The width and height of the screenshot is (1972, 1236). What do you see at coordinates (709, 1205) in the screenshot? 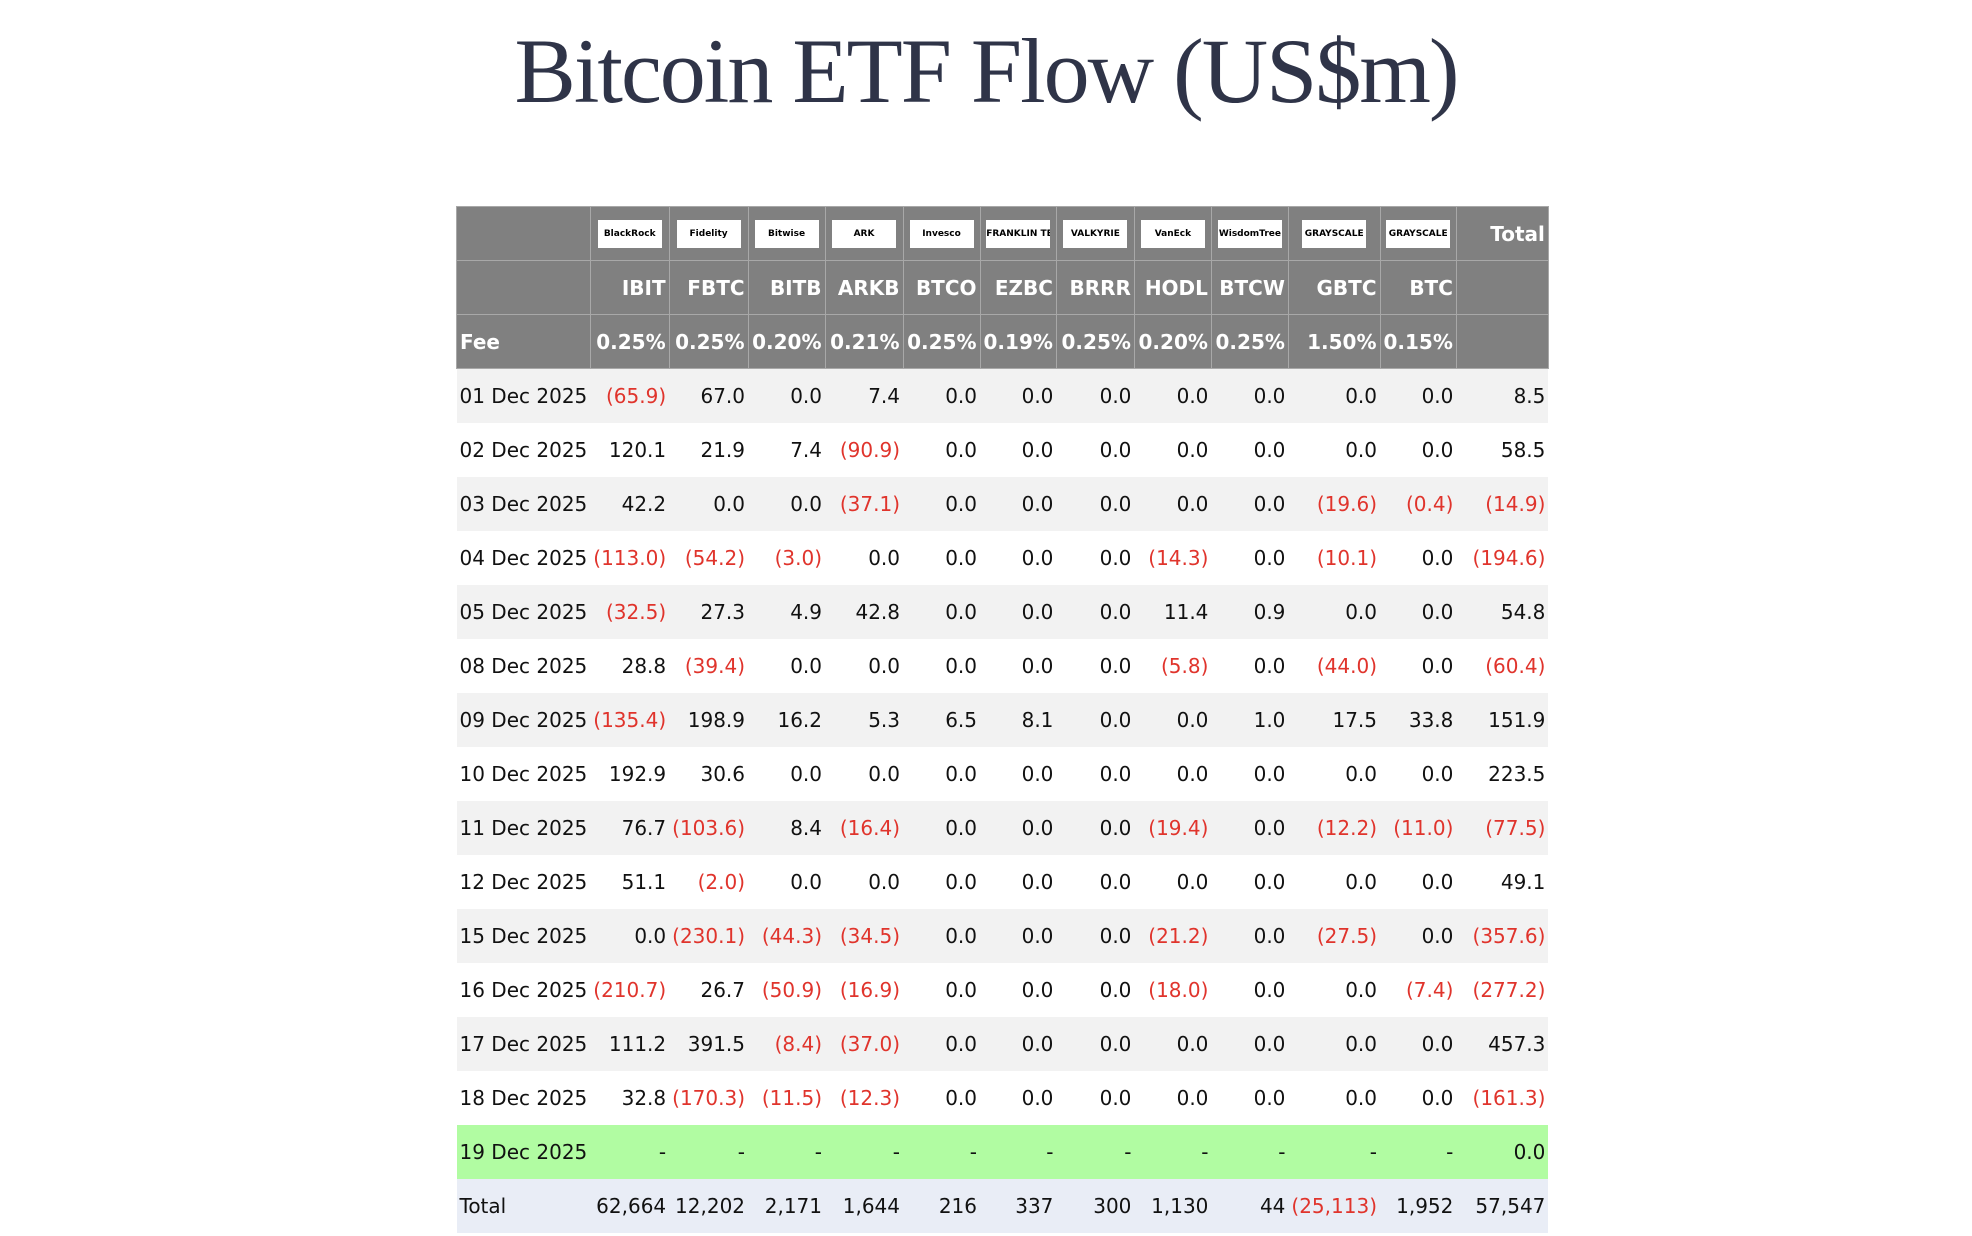
I see `total-cell: 12,202` at bounding box center [709, 1205].